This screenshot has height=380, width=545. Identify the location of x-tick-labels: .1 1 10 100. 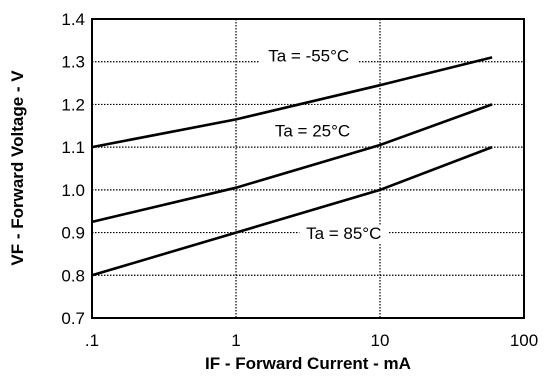
(311, 340).